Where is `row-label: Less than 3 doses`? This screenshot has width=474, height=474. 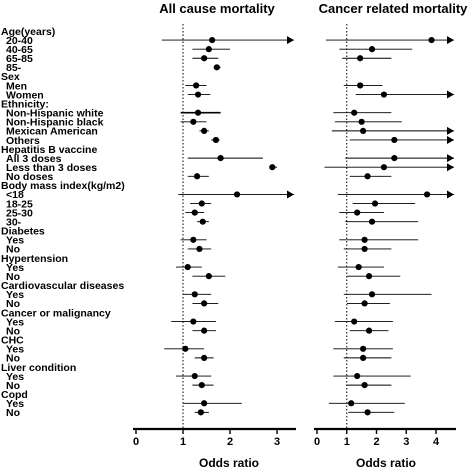 row-label: Less than 3 doses is located at coordinates (51, 168).